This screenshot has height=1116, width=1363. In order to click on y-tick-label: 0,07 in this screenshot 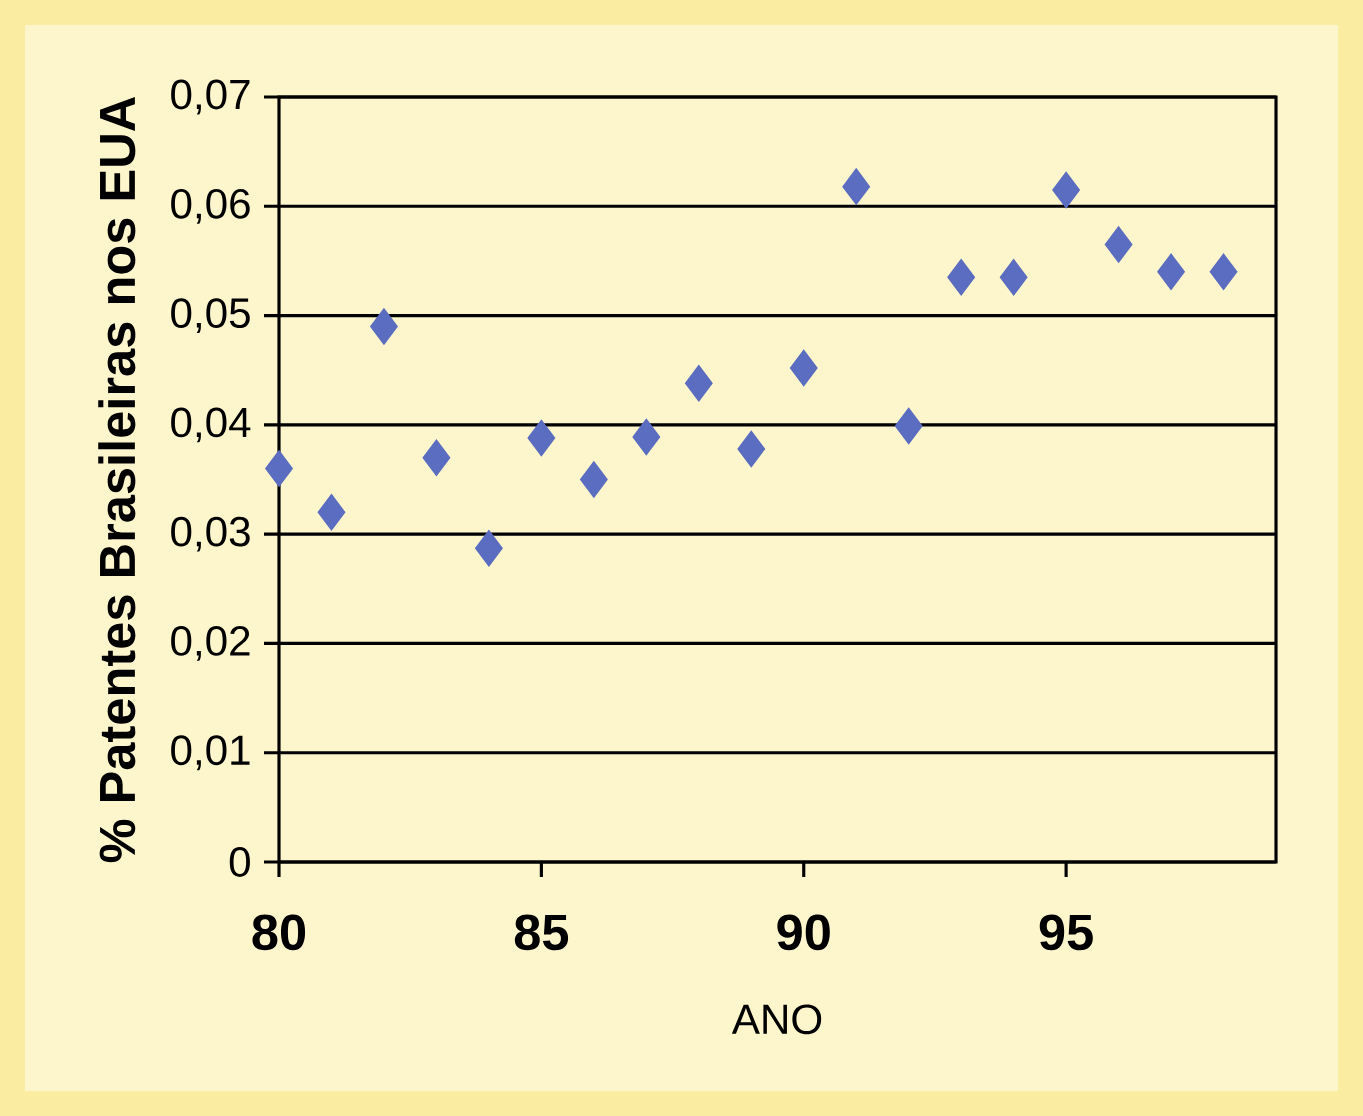, I will do `click(210, 97)`.